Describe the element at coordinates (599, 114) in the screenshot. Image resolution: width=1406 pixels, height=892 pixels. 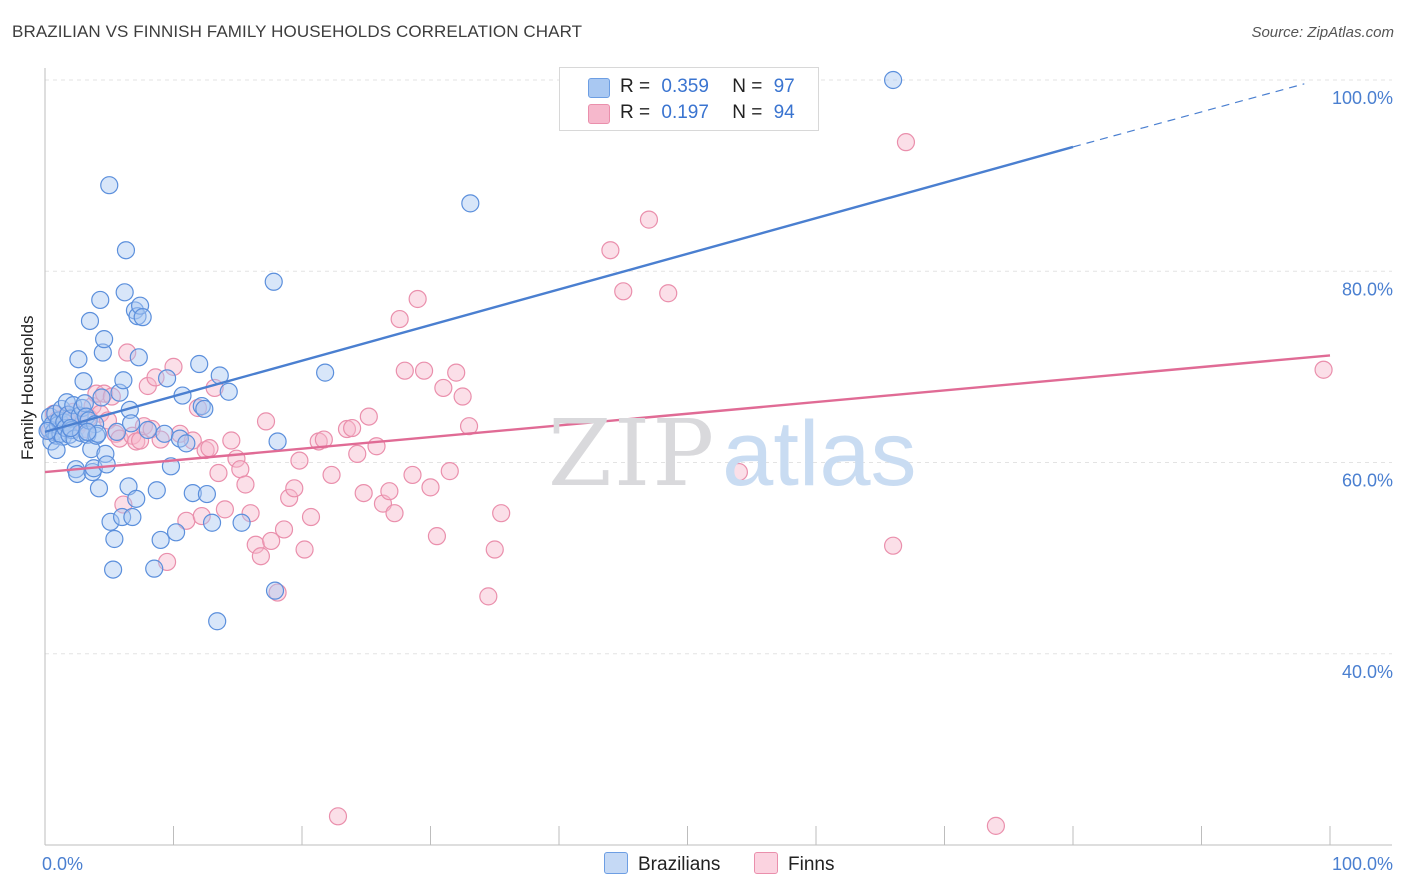
I see `legend-swatch-finns` at that location.